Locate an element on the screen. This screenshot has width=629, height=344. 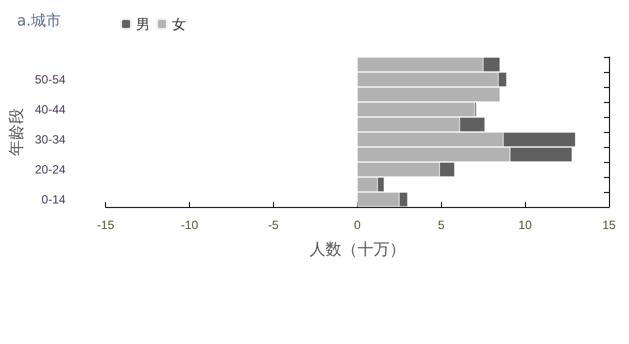
legend-label: 男 is located at coordinates (143, 24).